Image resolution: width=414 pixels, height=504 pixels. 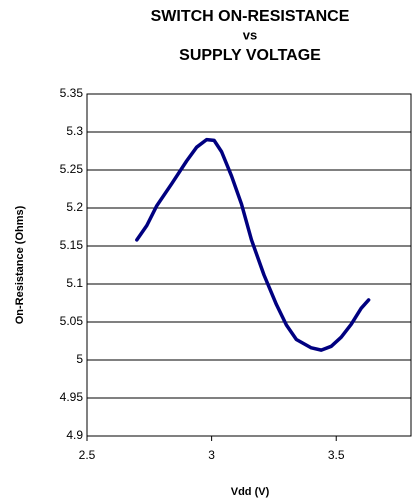 What do you see at coordinates (74, 207) in the screenshot?
I see `y-tick-label: 5.2` at bounding box center [74, 207].